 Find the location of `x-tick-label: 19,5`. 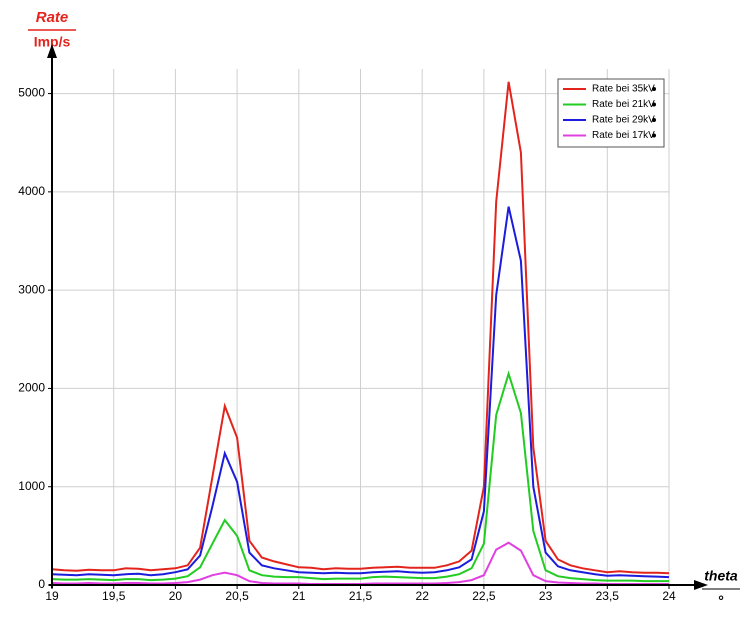

x-tick-label: 19,5 is located at coordinates (114, 596).